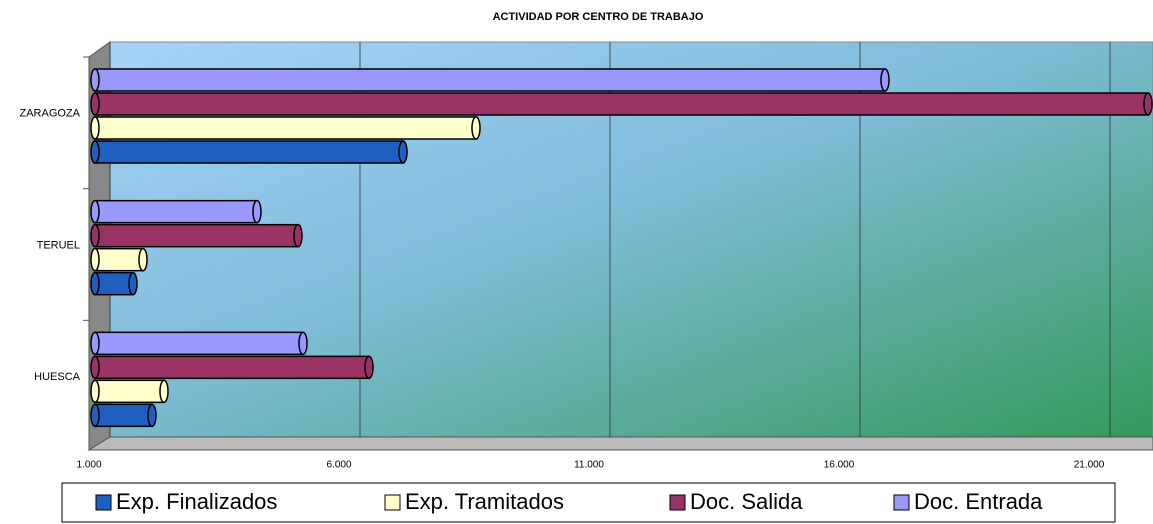 Image resolution: width=1153 pixels, height=524 pixels. I want to click on floor, so click(620, 443).